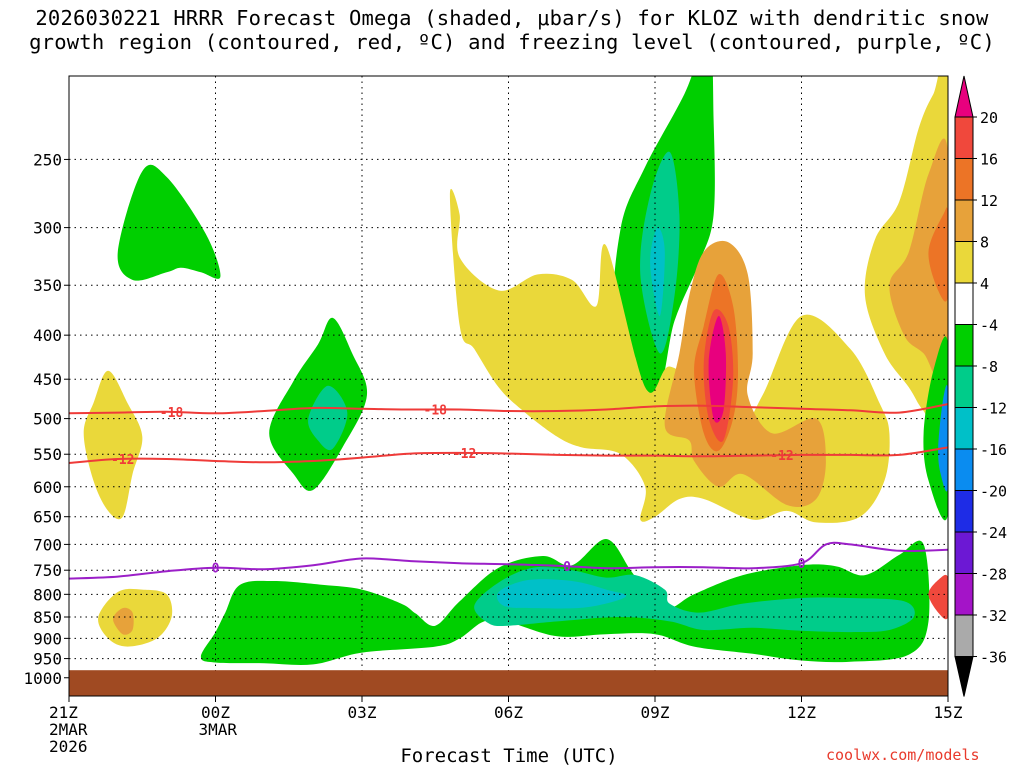 The height and width of the screenshot is (768, 1024). What do you see at coordinates (172, 413) in the screenshot?
I see `dgz-label--18-0: -18` at bounding box center [172, 413].